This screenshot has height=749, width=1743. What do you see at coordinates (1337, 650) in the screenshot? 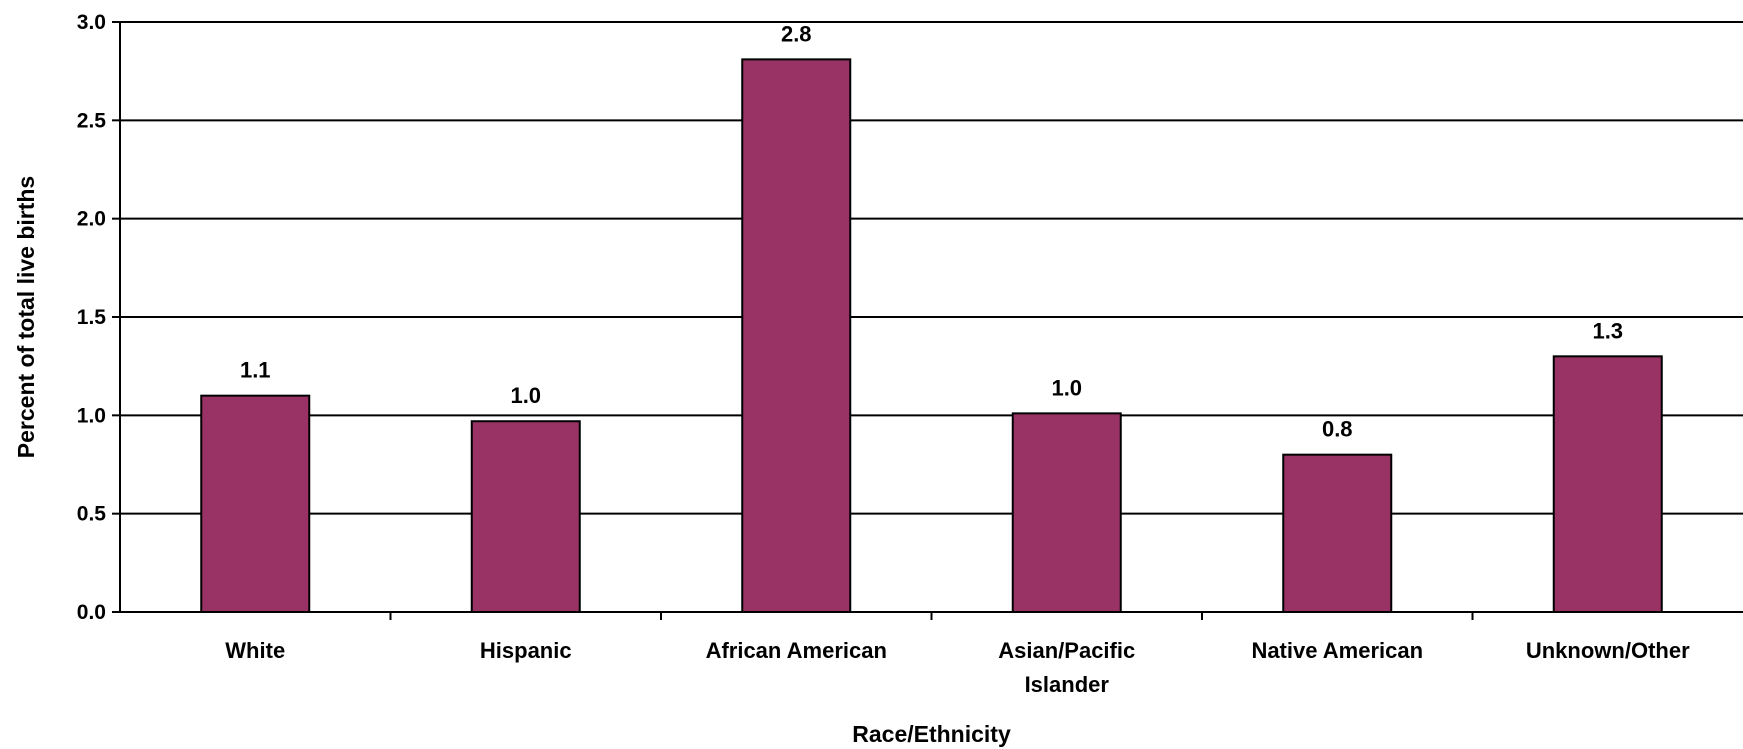
I see `x-tick-label: Native American` at bounding box center [1337, 650].